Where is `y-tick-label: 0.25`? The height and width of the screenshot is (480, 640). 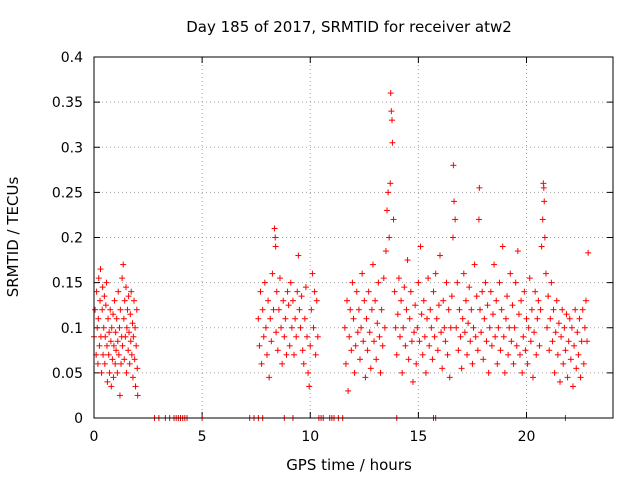
y-tick-label: 0.25 is located at coordinates (67, 193).